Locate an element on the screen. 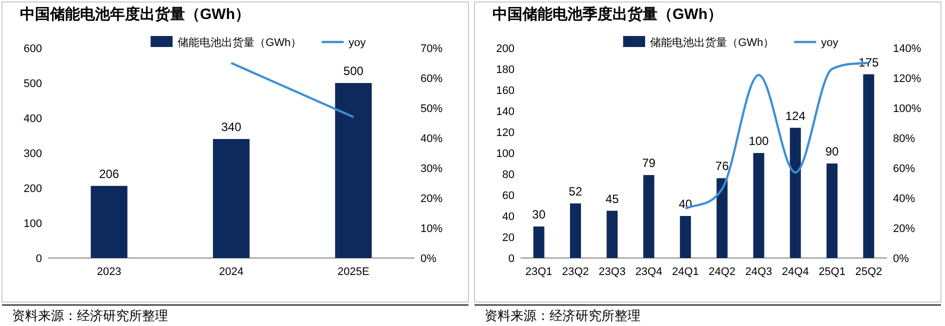 The width and height of the screenshot is (945, 326). y2-tick-label: 80% is located at coordinates (904, 139).